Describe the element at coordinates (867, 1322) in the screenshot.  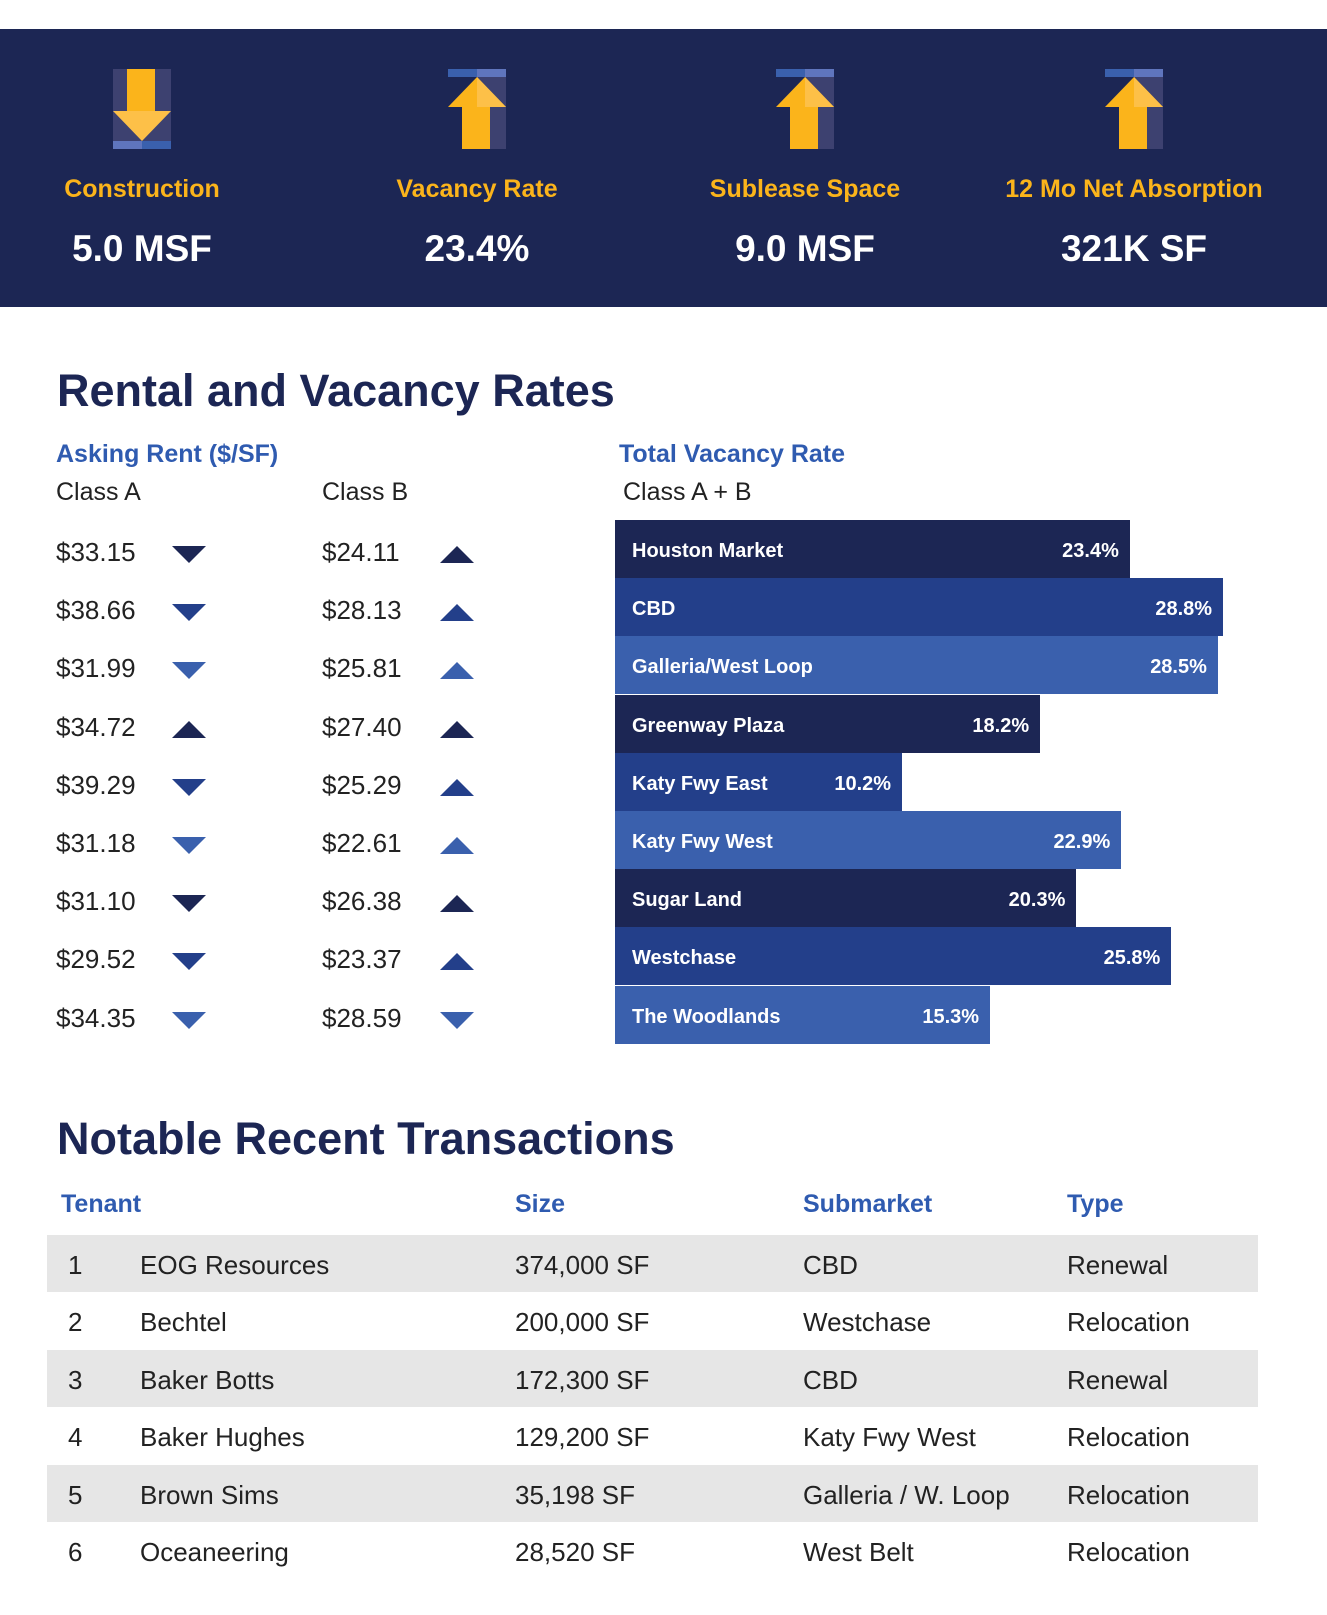
I see `cell-submarket: Westchase` at that location.